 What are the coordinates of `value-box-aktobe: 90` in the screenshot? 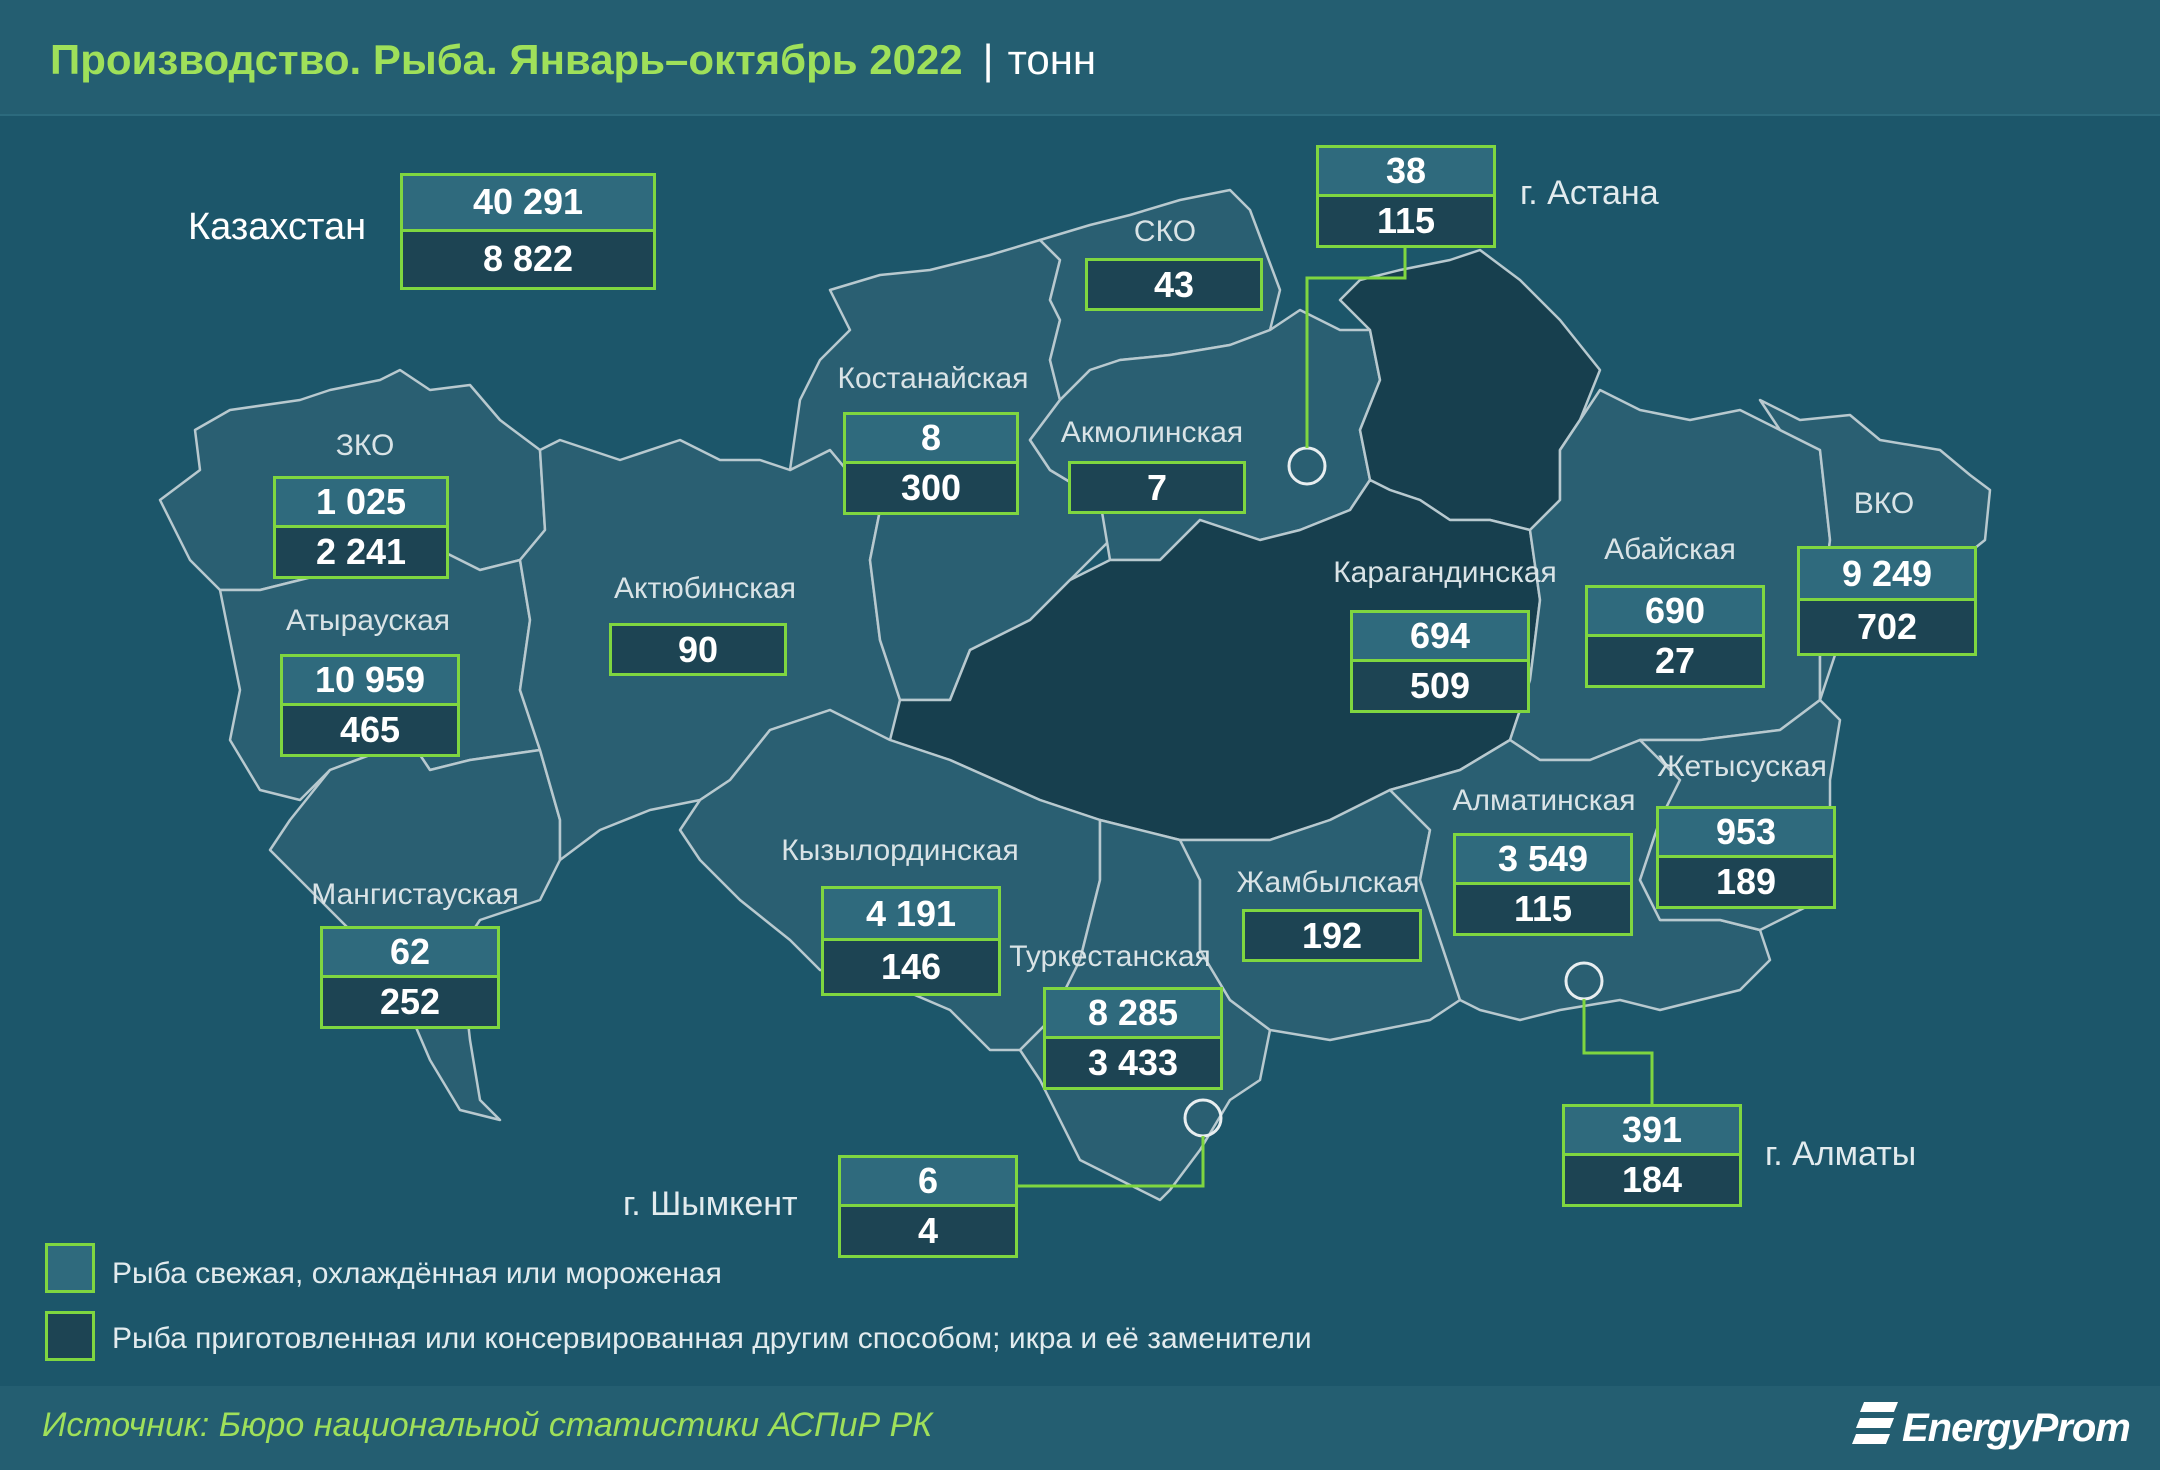 It's located at (698, 649).